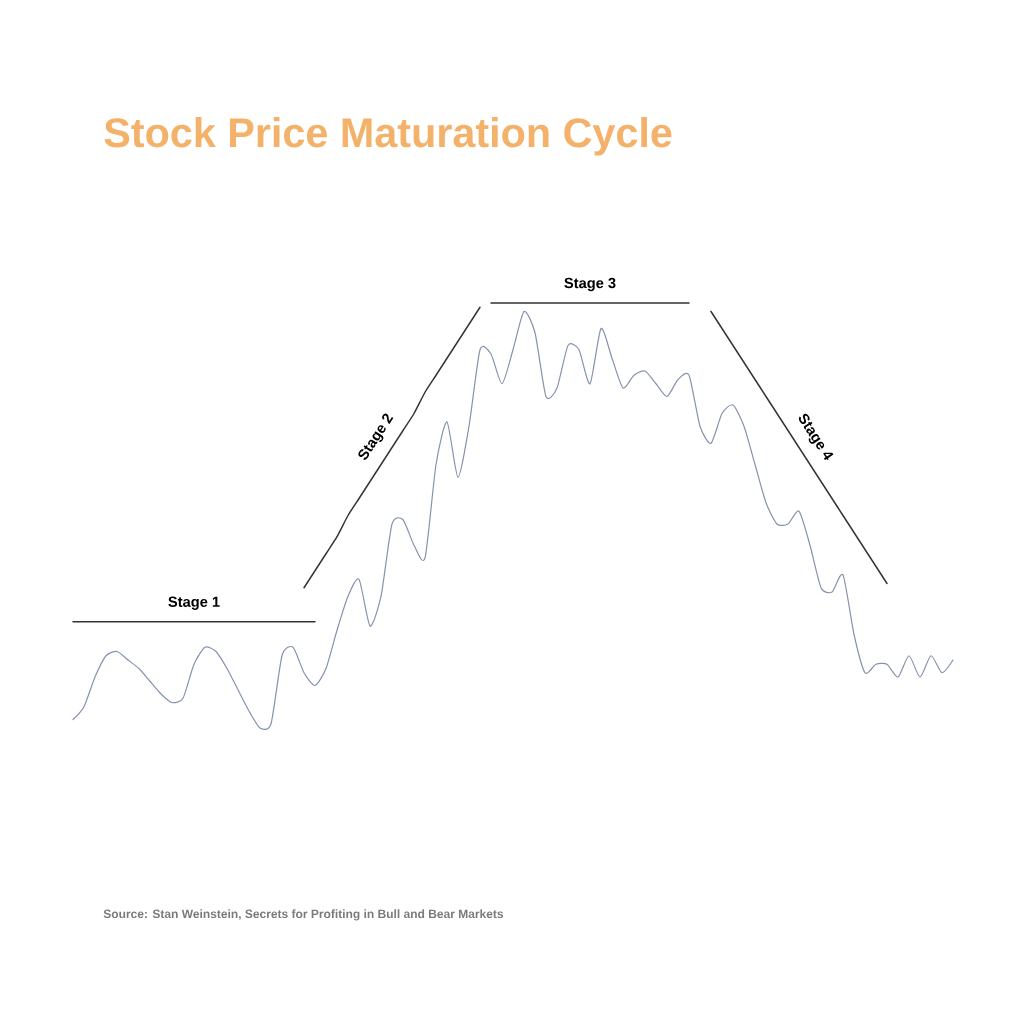 The width and height of the screenshot is (1024, 1024). I want to click on series-label: Stage 3, so click(590, 284).